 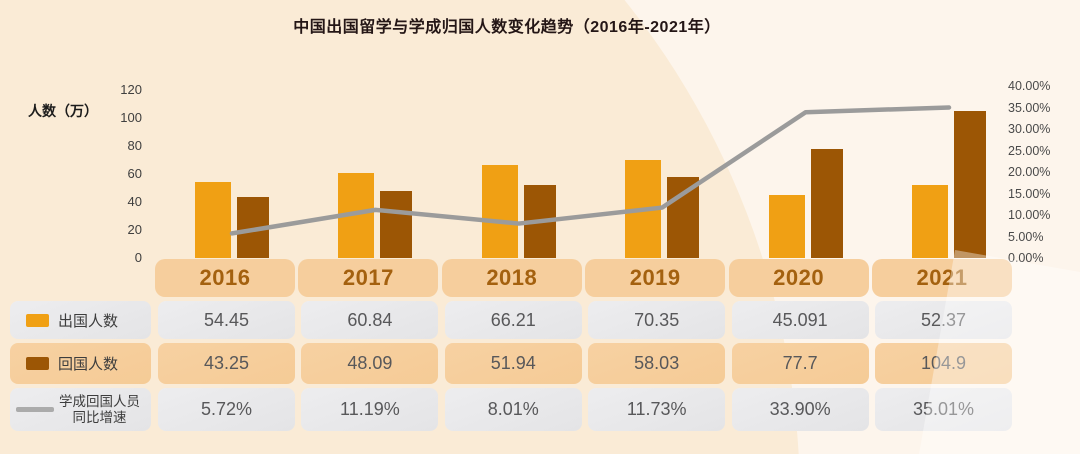 What do you see at coordinates (131, 117) in the screenshot?
I see `left-axis-tick: 100` at bounding box center [131, 117].